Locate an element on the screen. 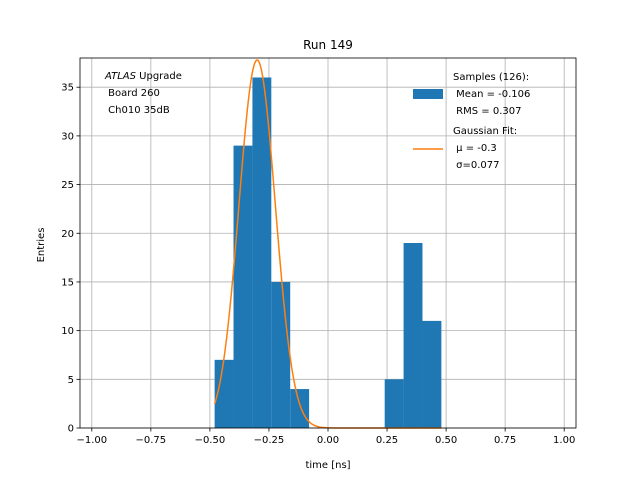  x-tick-label: 1.00 is located at coordinates (564, 440).